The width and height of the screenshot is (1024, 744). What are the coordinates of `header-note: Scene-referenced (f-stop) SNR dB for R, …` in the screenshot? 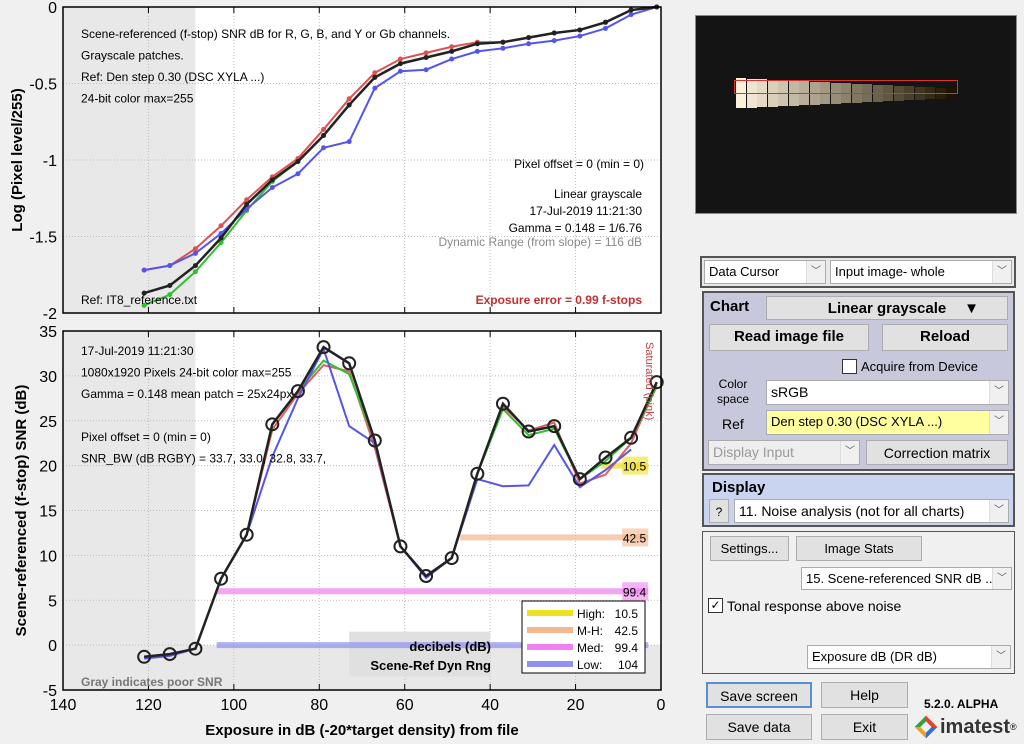 It's located at (265, 34).